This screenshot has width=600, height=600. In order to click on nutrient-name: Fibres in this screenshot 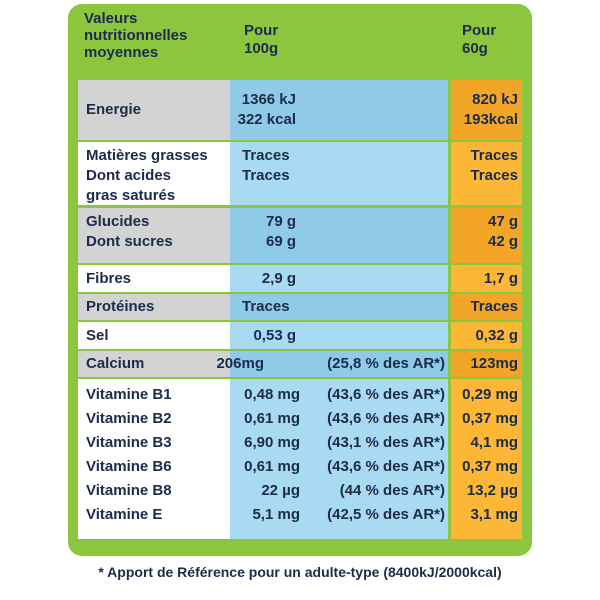, I will do `click(109, 278)`.